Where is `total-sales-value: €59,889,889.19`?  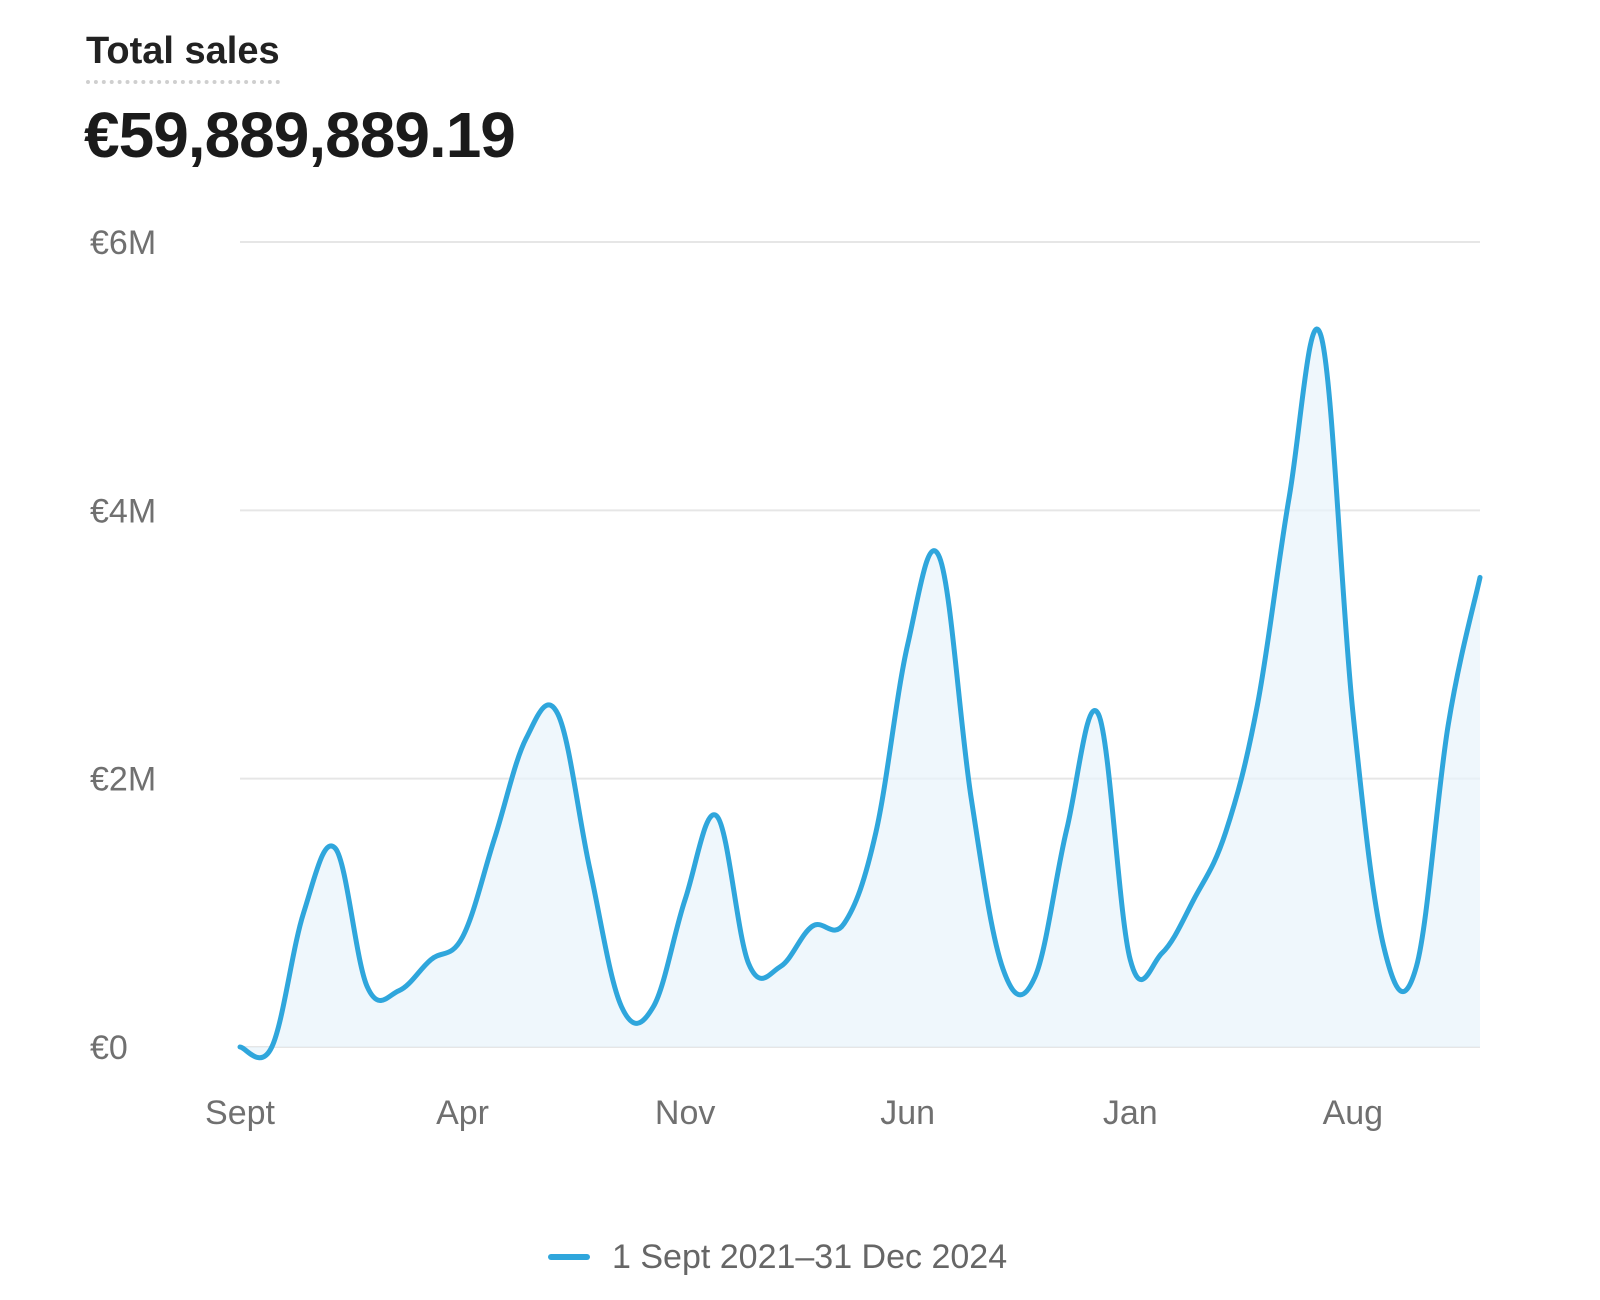
total-sales-value: €59,889,889.19 is located at coordinates (300, 135).